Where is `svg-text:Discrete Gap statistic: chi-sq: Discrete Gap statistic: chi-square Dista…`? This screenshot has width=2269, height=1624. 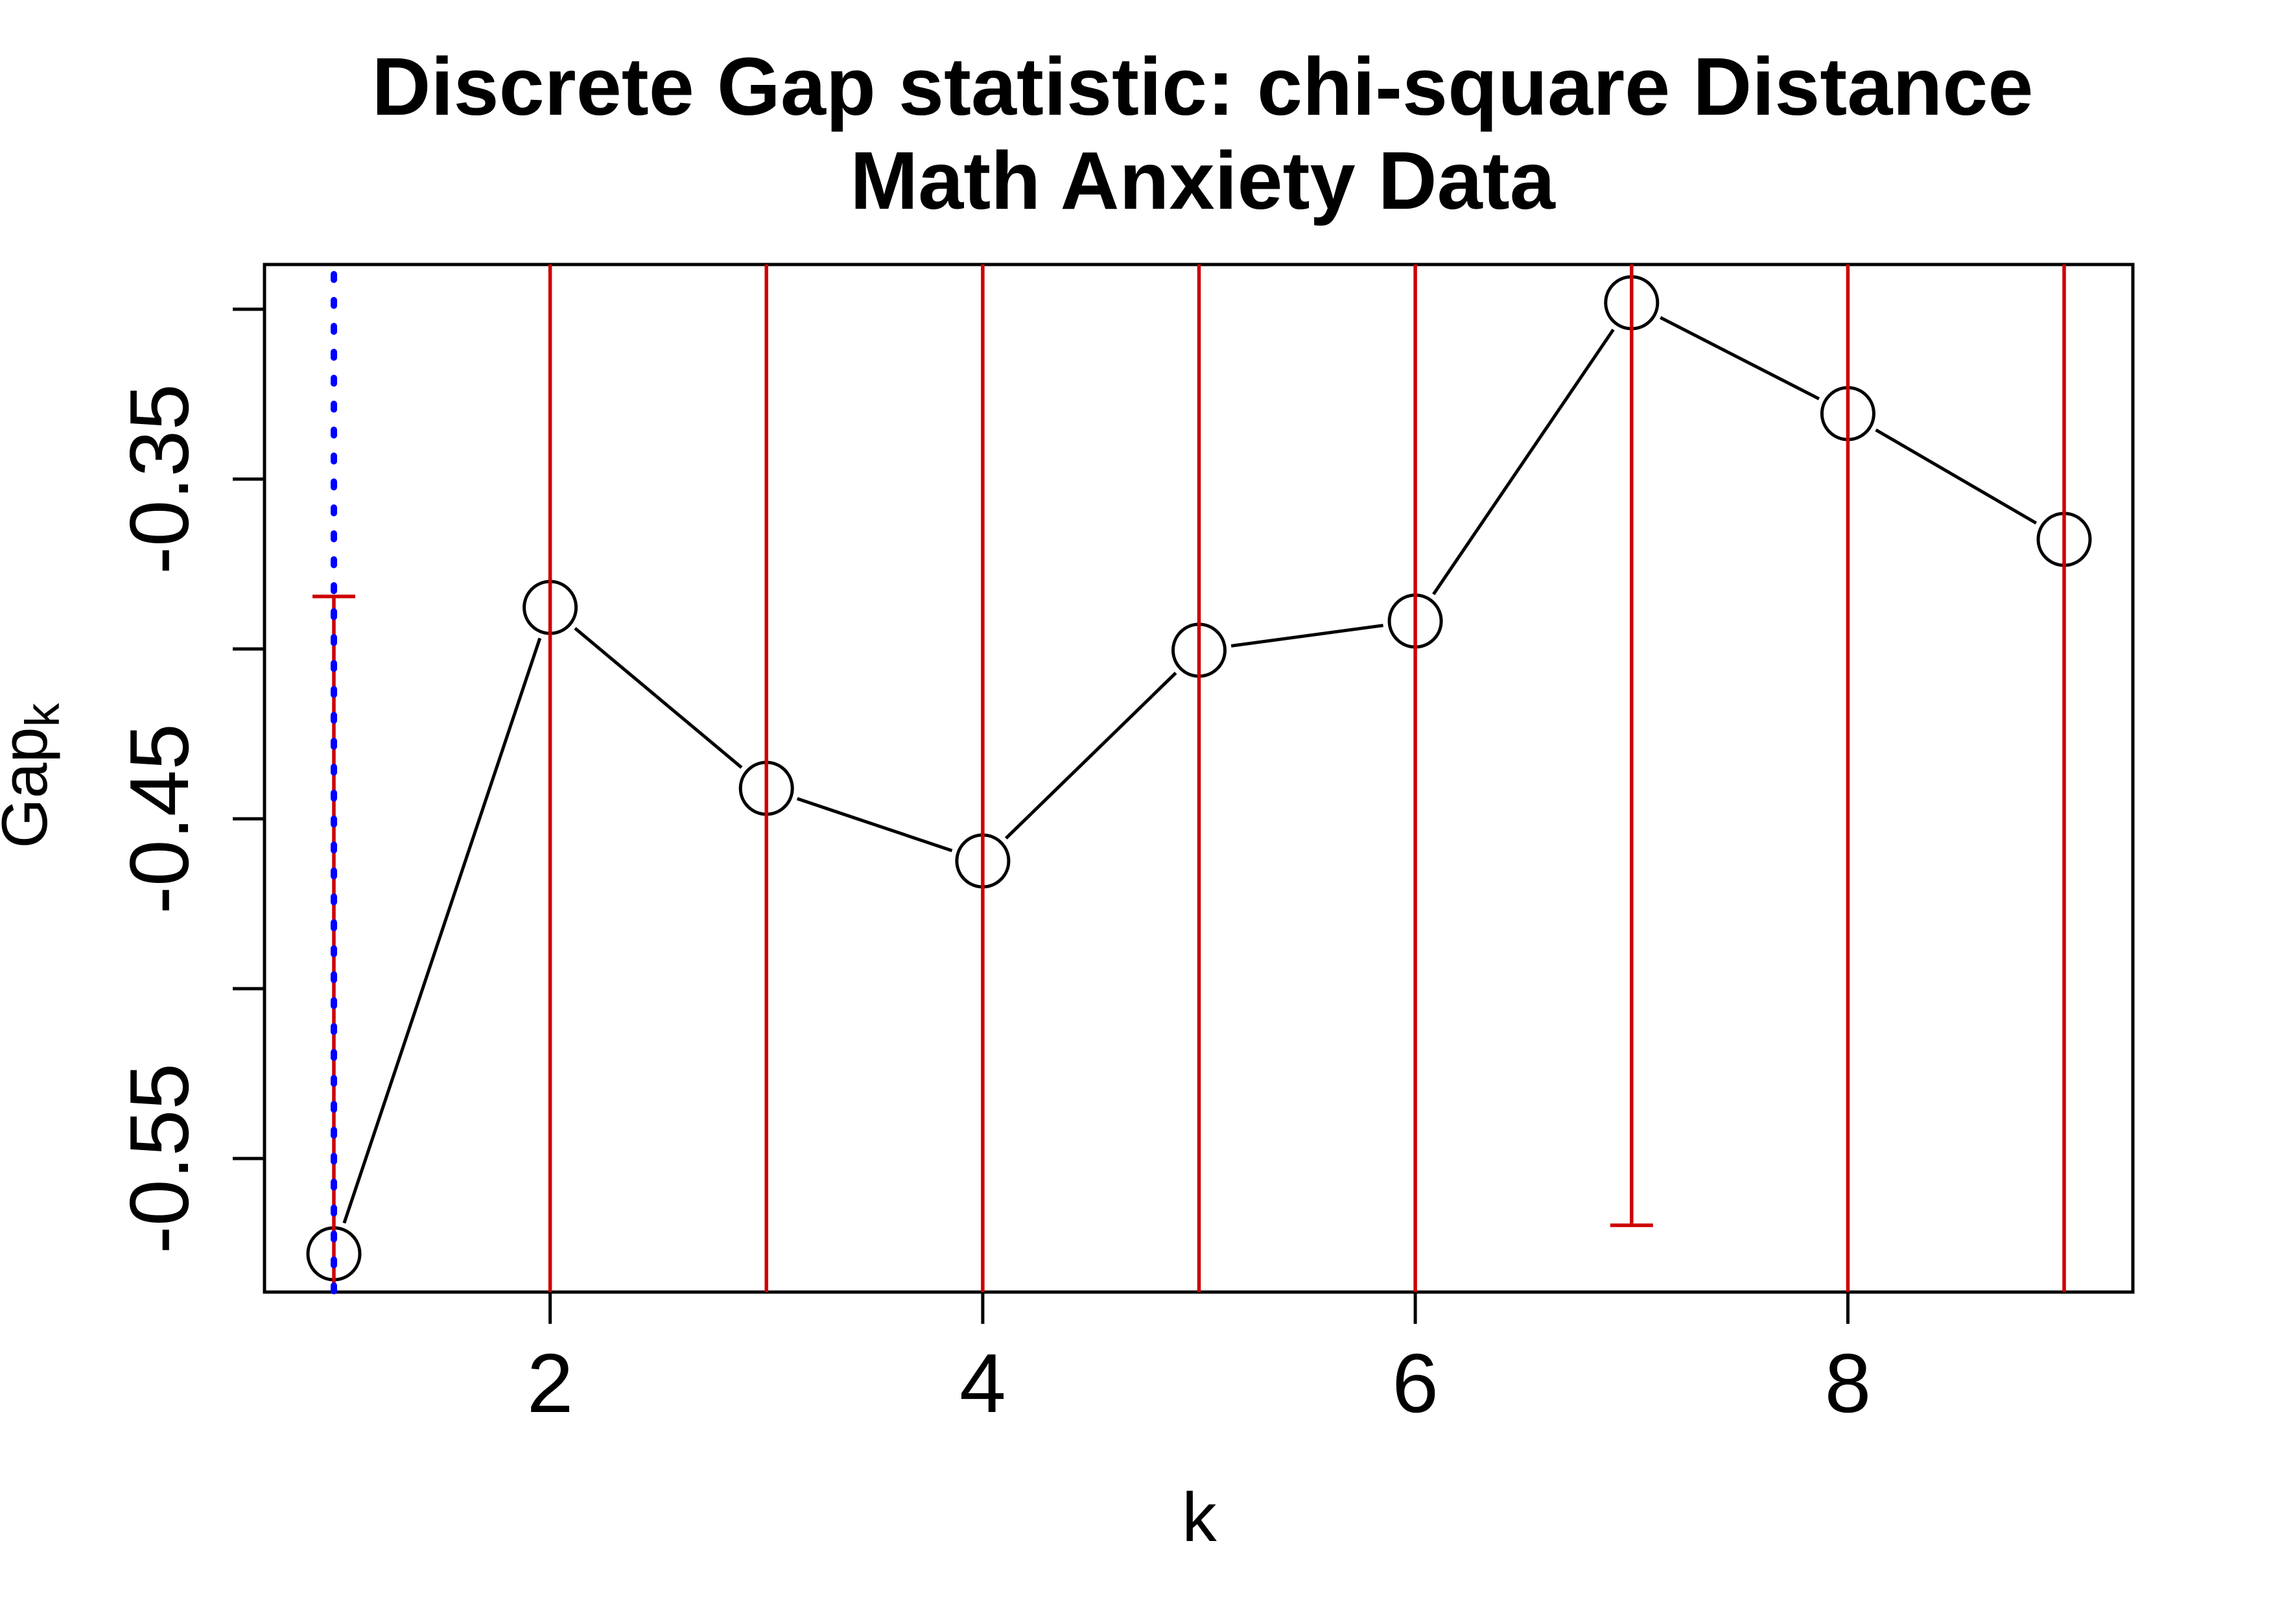 svg-text:Discrete Gap statistic: chi-sq: Discrete Gap statistic: chi-square Dista… is located at coordinates (1203, 86).